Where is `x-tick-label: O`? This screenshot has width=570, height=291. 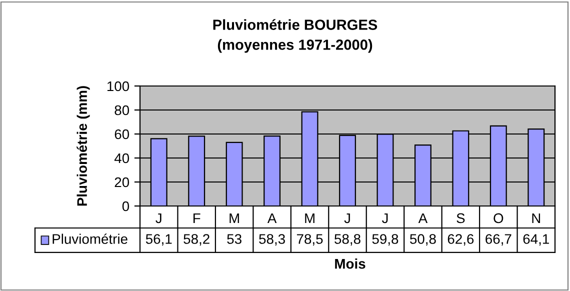 x-tick-label: O is located at coordinates (499, 218).